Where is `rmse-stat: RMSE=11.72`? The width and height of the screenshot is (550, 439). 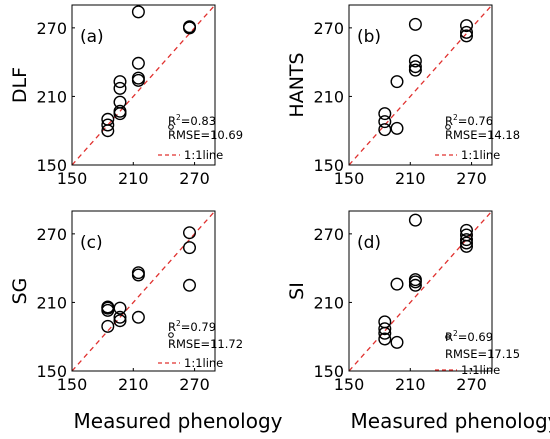 rmse-stat: RMSE=11.72 is located at coordinates (205, 344).